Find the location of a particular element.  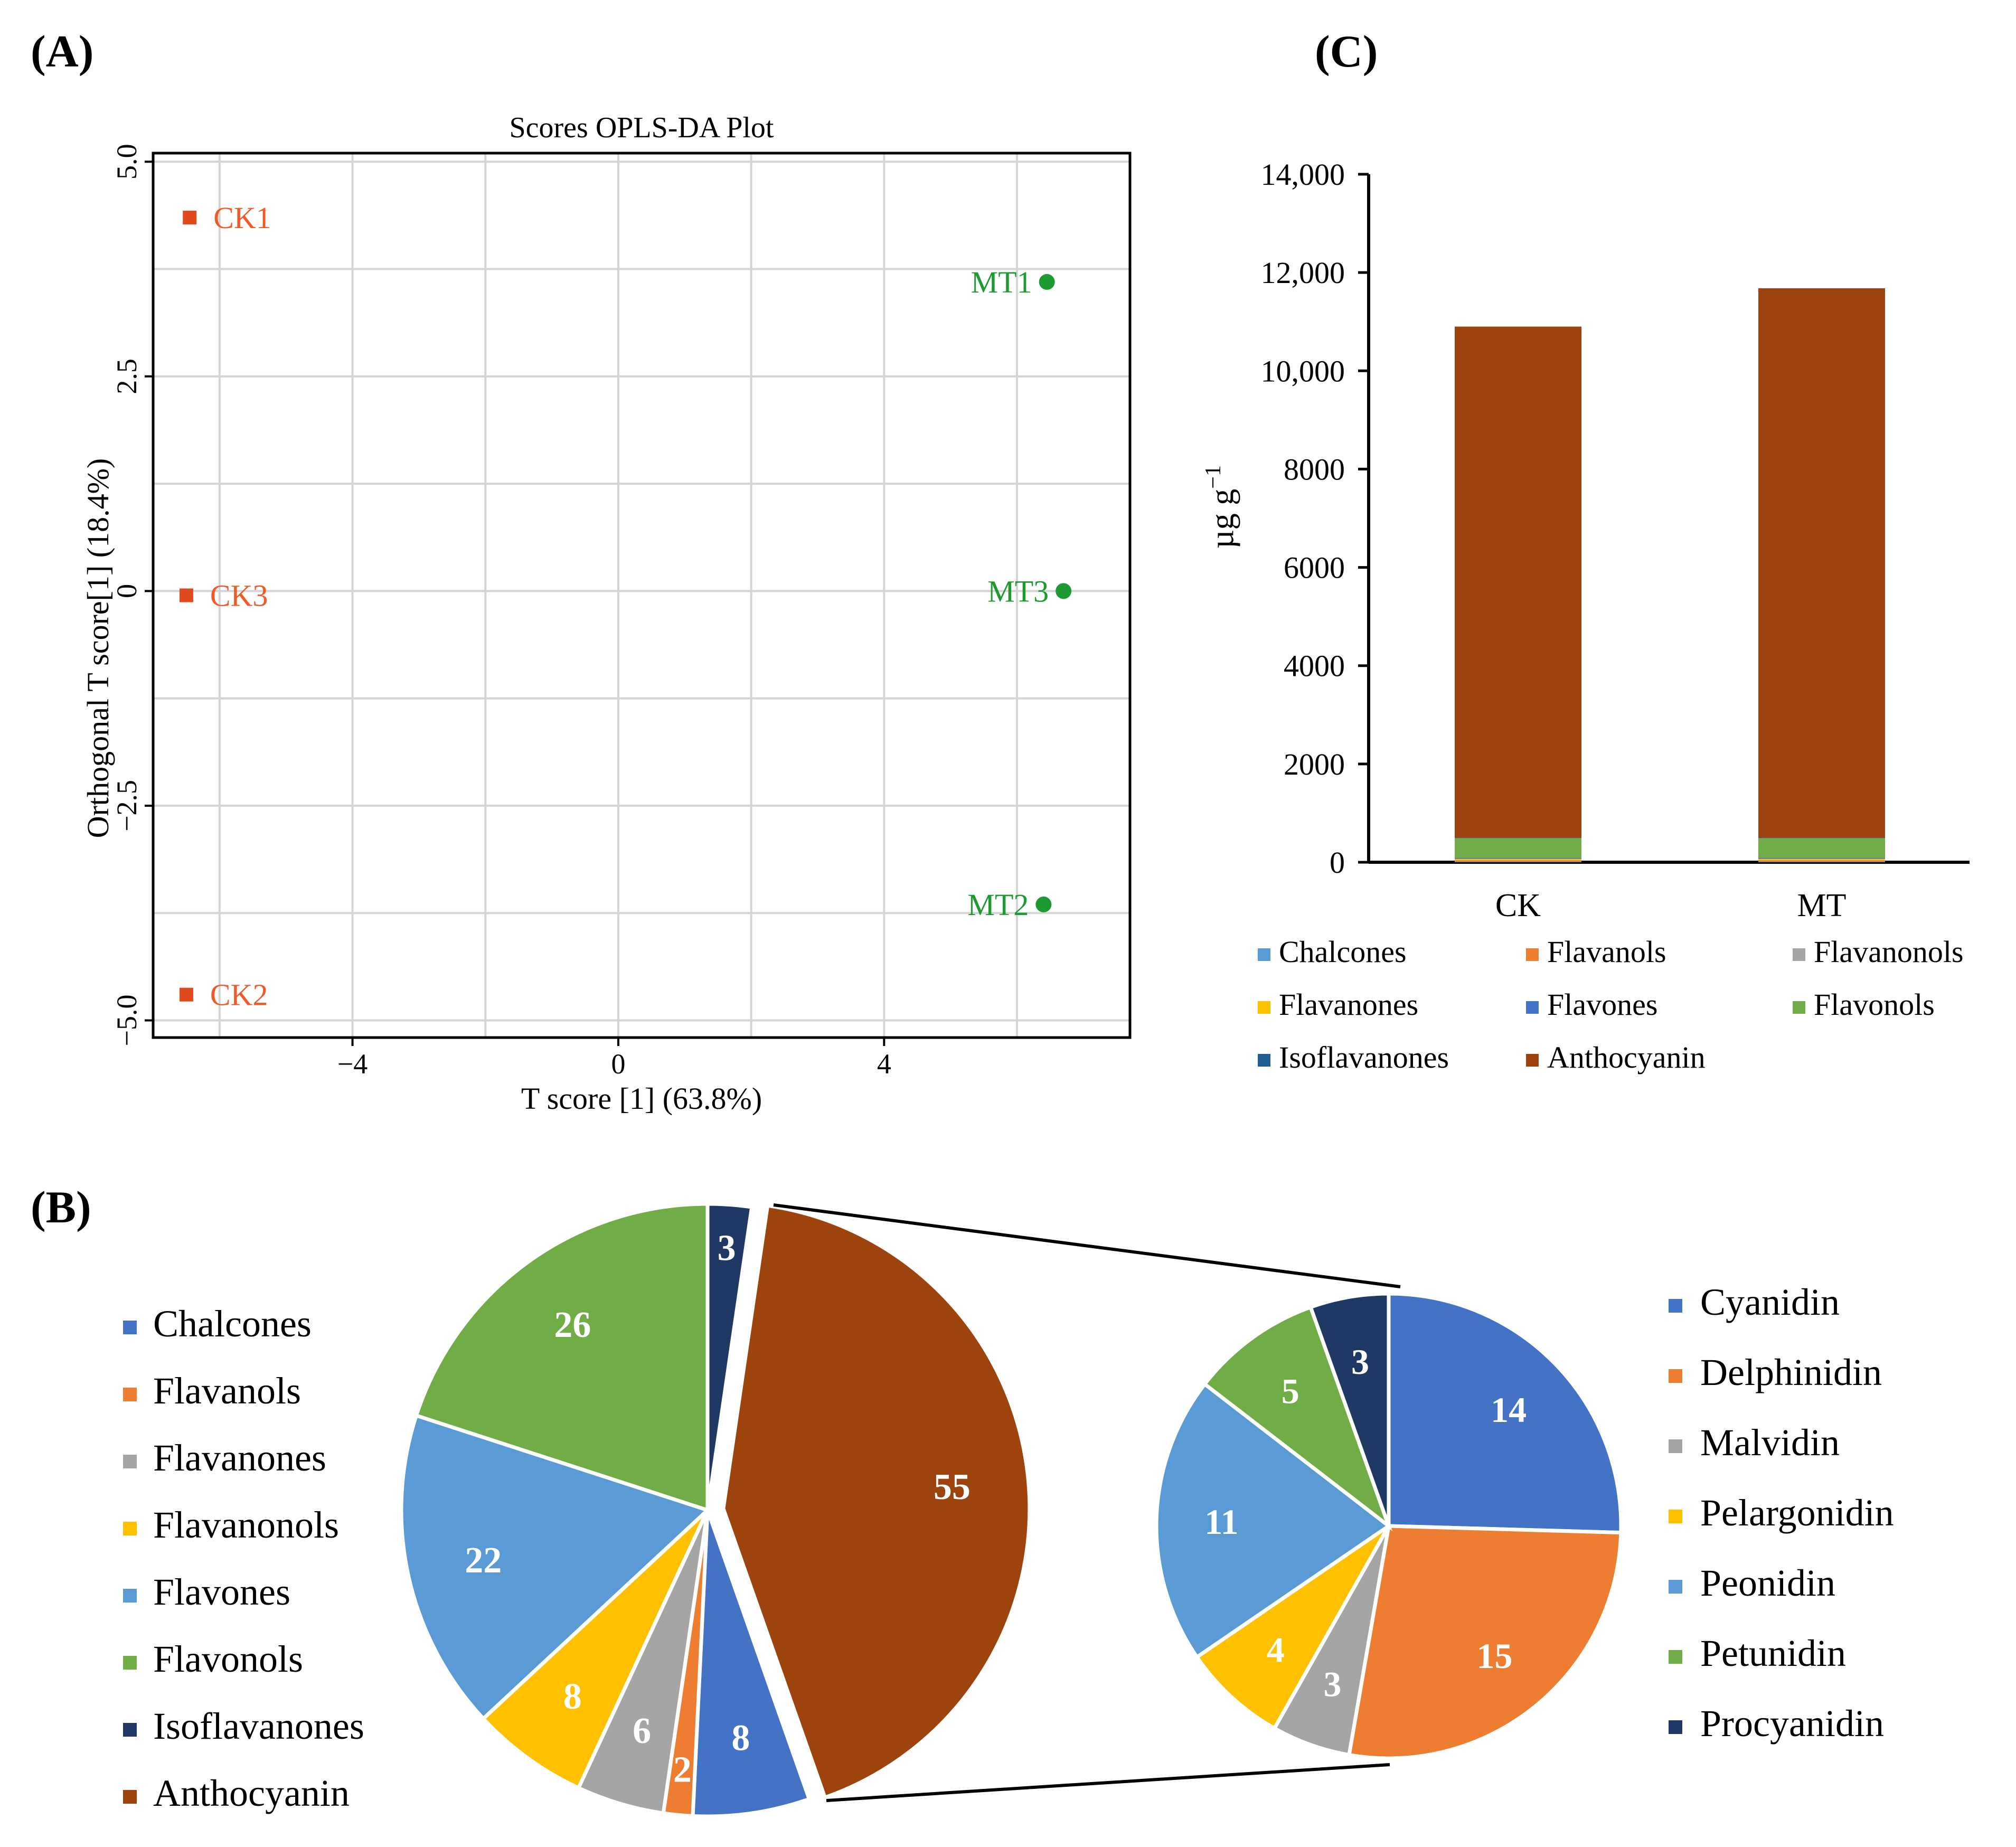

pie-data-label: 2 is located at coordinates (682, 1770).